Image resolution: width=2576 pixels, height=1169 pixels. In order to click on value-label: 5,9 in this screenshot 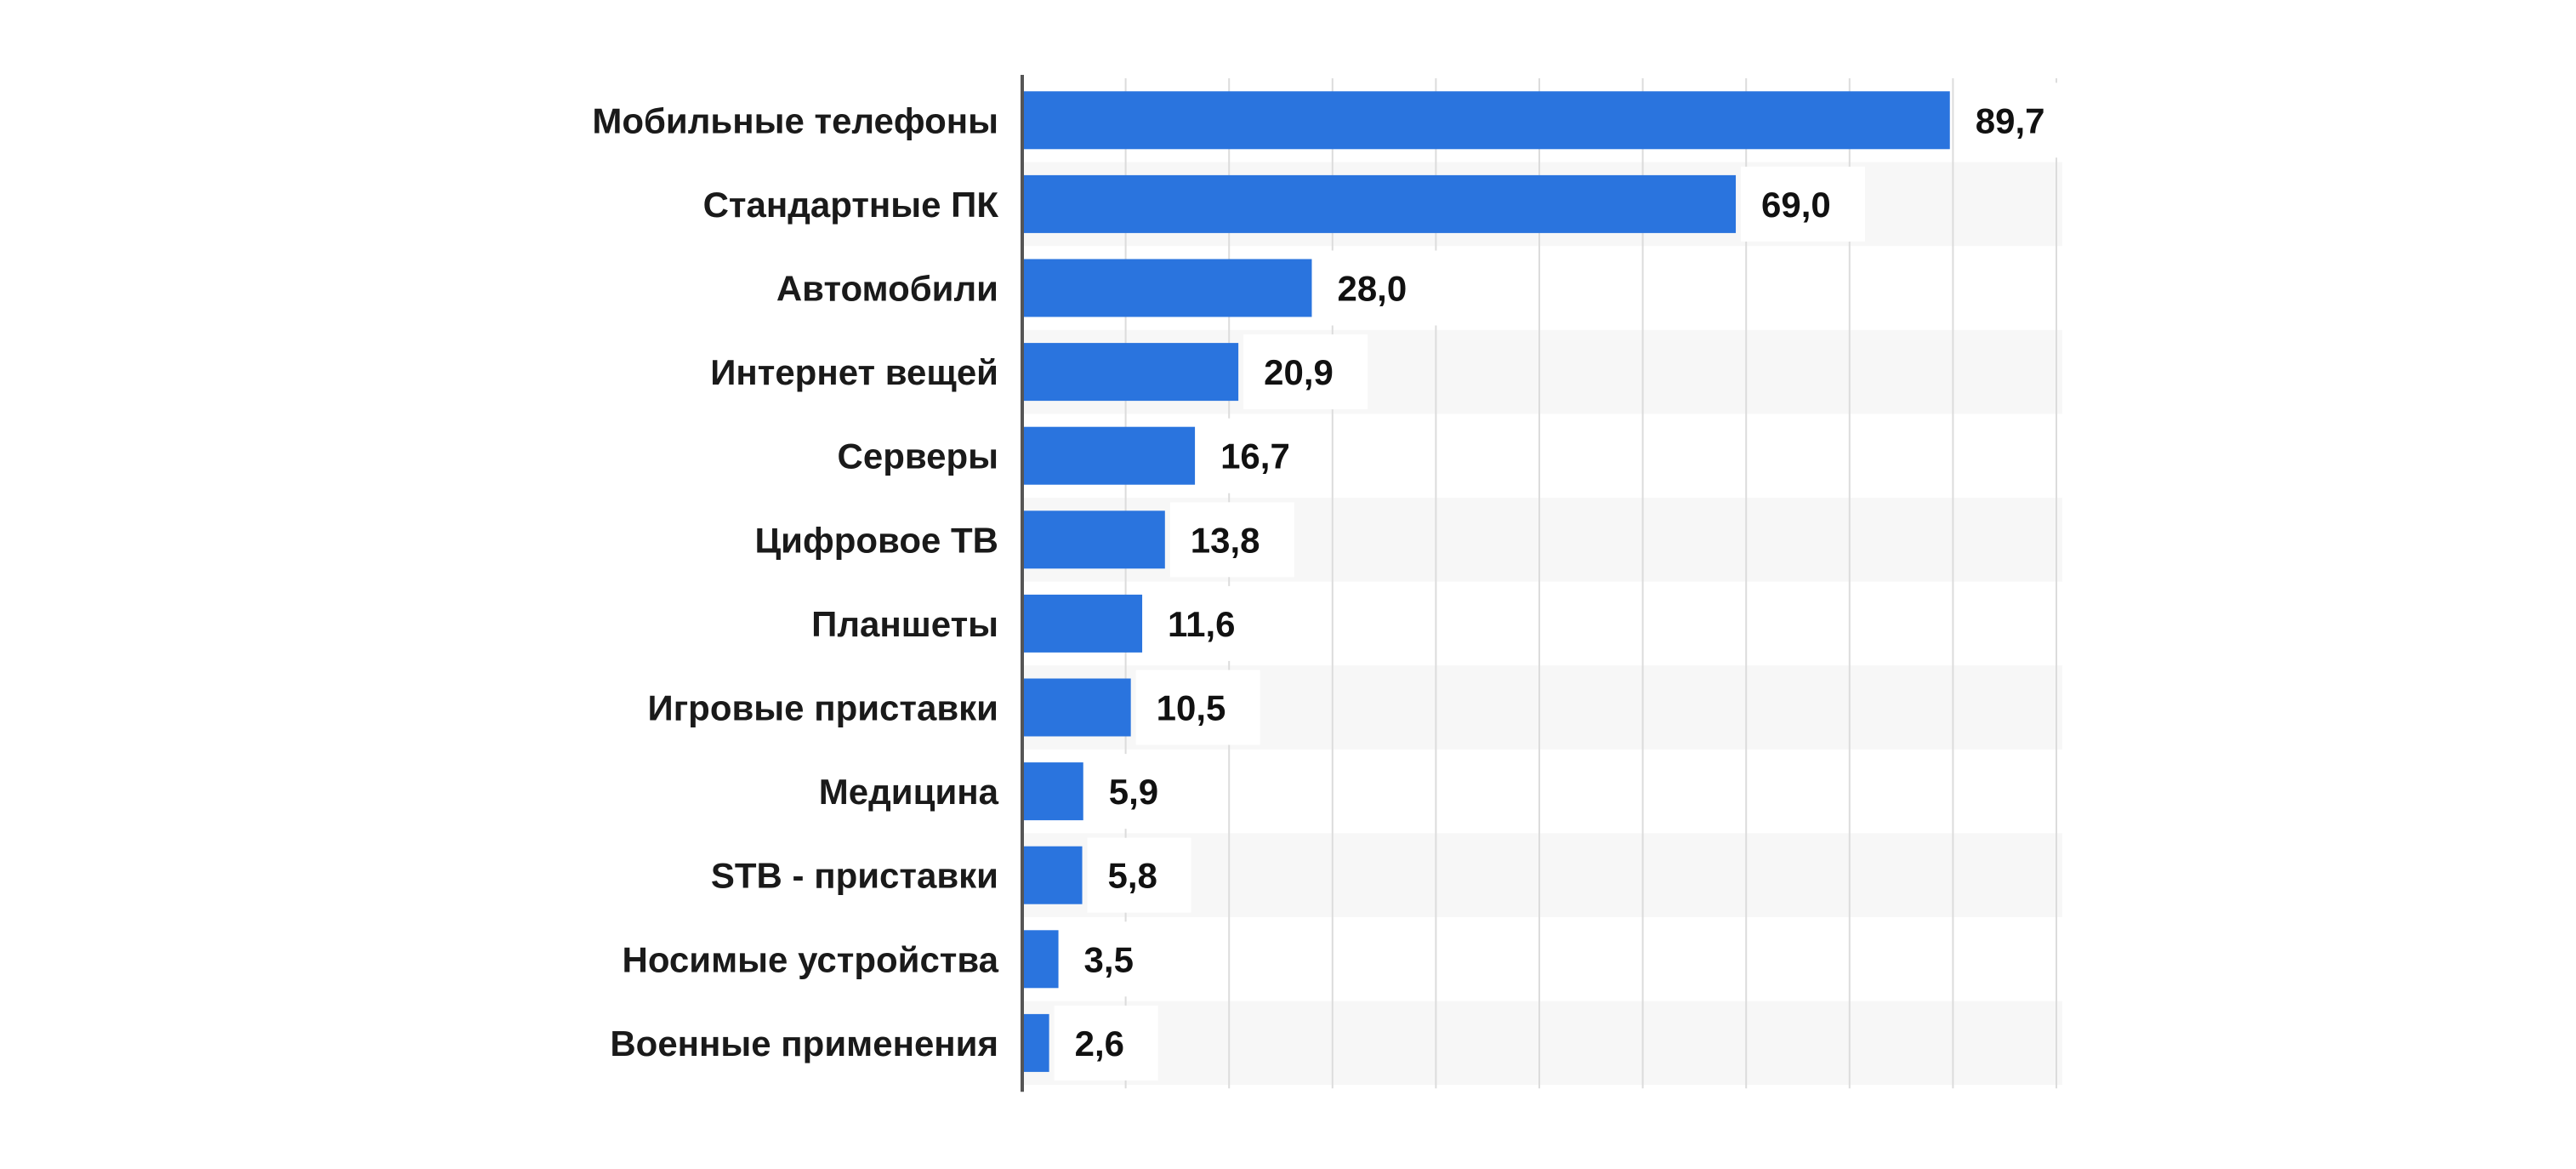, I will do `click(1133, 792)`.